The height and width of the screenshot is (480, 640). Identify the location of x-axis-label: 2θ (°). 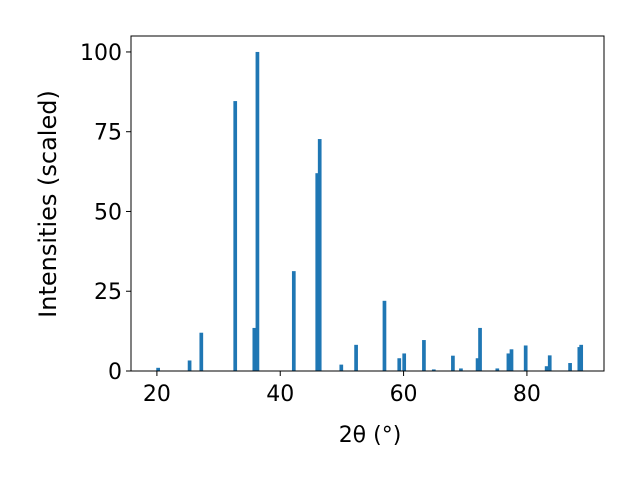
(370, 435).